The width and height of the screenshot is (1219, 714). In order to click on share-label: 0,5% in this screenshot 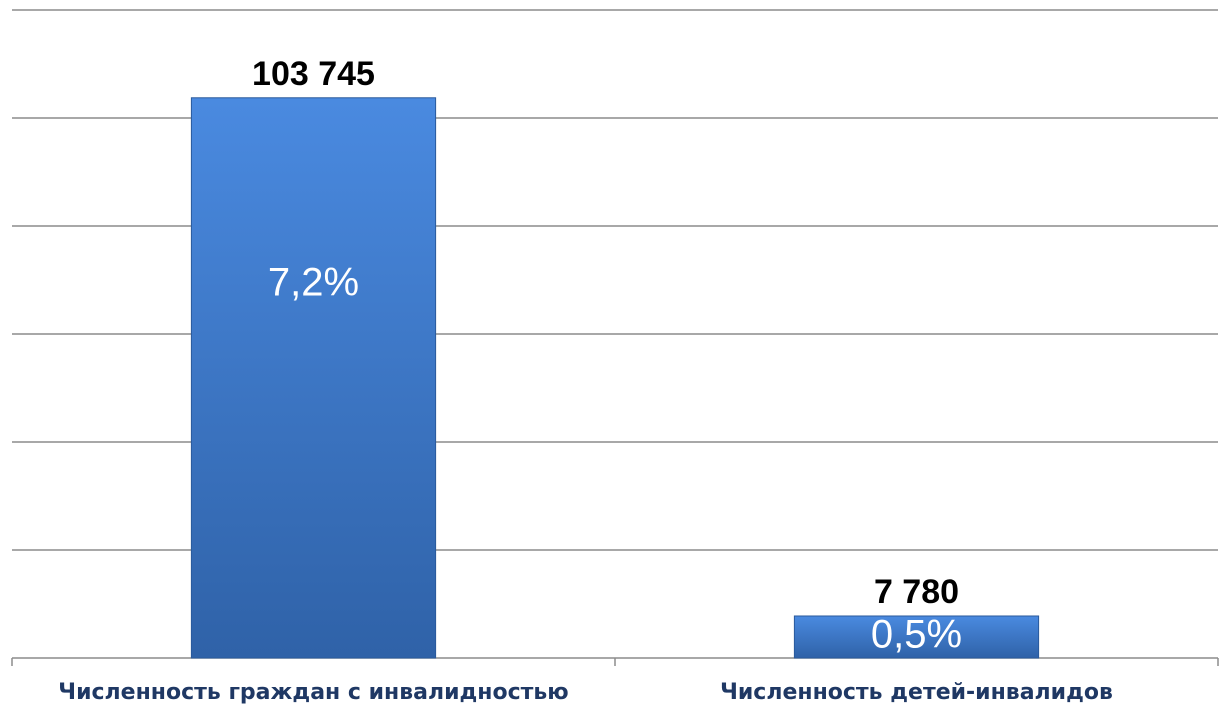, I will do `click(916, 635)`.